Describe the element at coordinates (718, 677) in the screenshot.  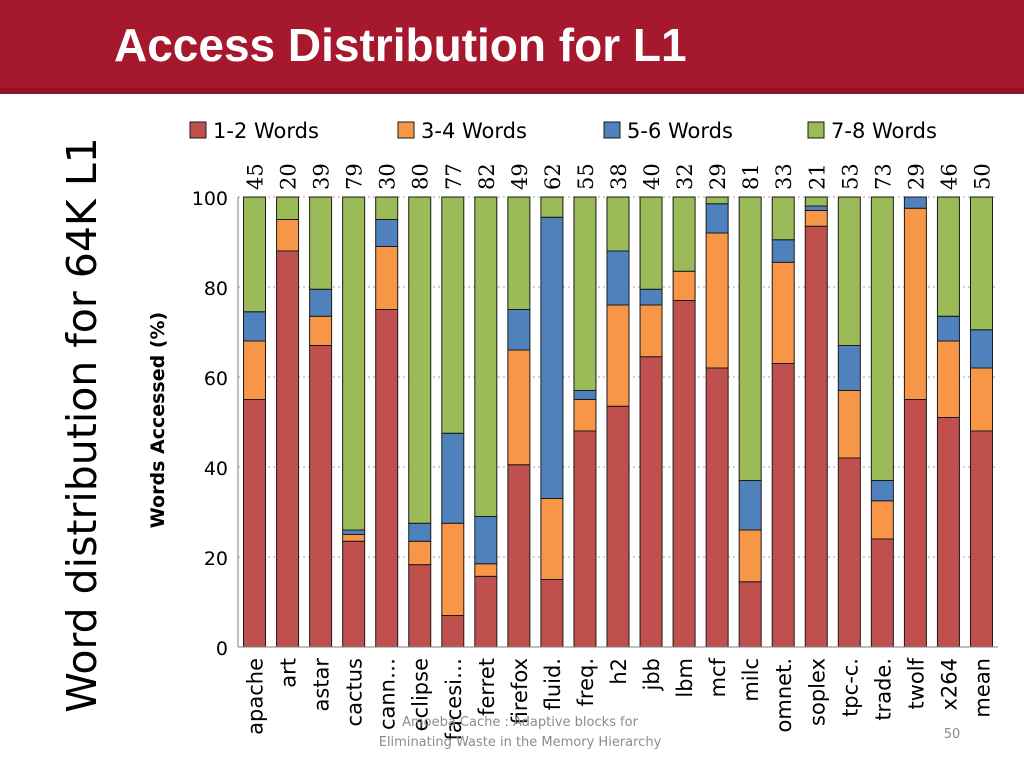
I see `x-category-label: mcf` at that location.